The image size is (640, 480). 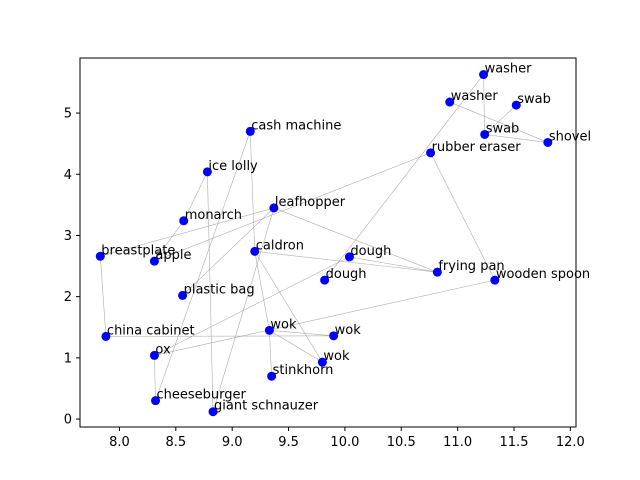 I want to click on y-tick-label: 1, so click(x=68, y=358).